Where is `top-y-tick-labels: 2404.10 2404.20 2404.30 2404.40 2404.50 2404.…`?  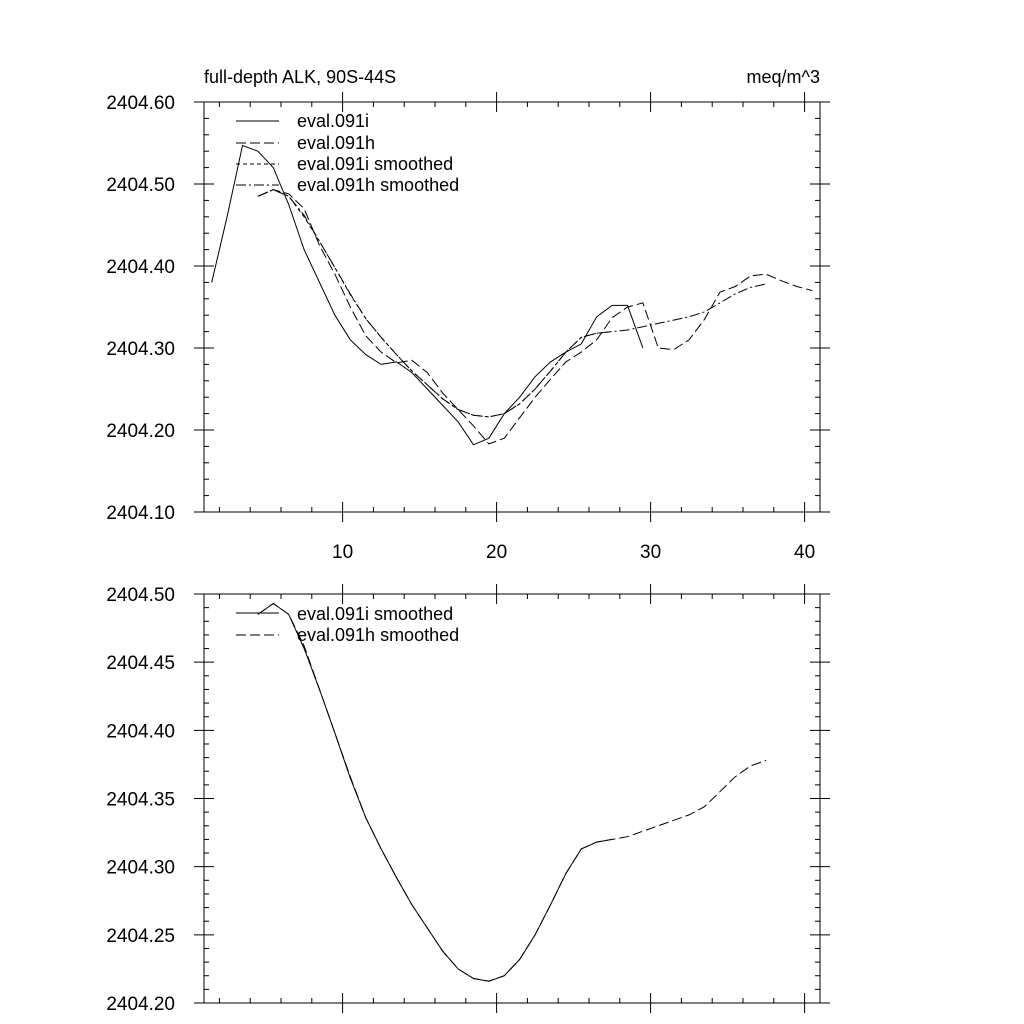 top-y-tick-labels: 2404.10 2404.20 2404.30 2404.40 2404.50 2404.… is located at coordinates (140, 308).